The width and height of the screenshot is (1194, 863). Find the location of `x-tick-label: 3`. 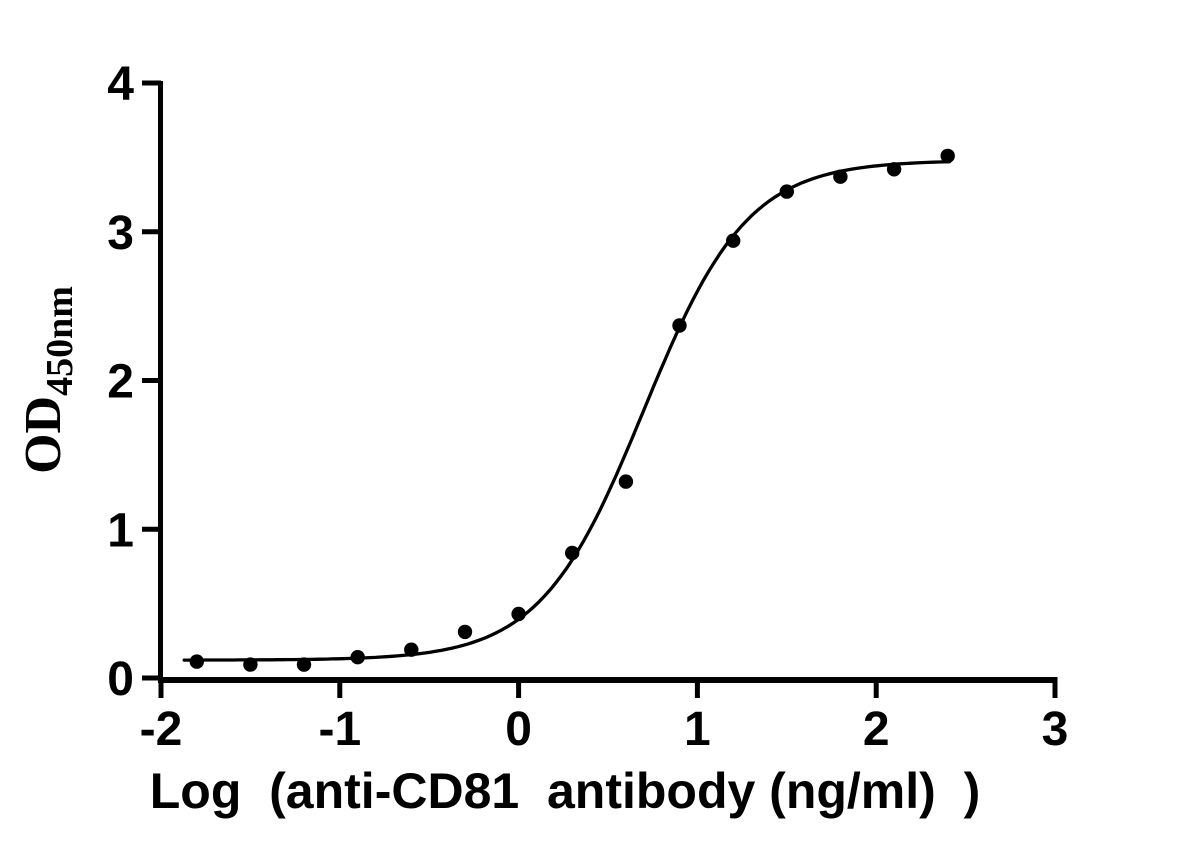

x-tick-label: 3 is located at coordinates (1055, 729).